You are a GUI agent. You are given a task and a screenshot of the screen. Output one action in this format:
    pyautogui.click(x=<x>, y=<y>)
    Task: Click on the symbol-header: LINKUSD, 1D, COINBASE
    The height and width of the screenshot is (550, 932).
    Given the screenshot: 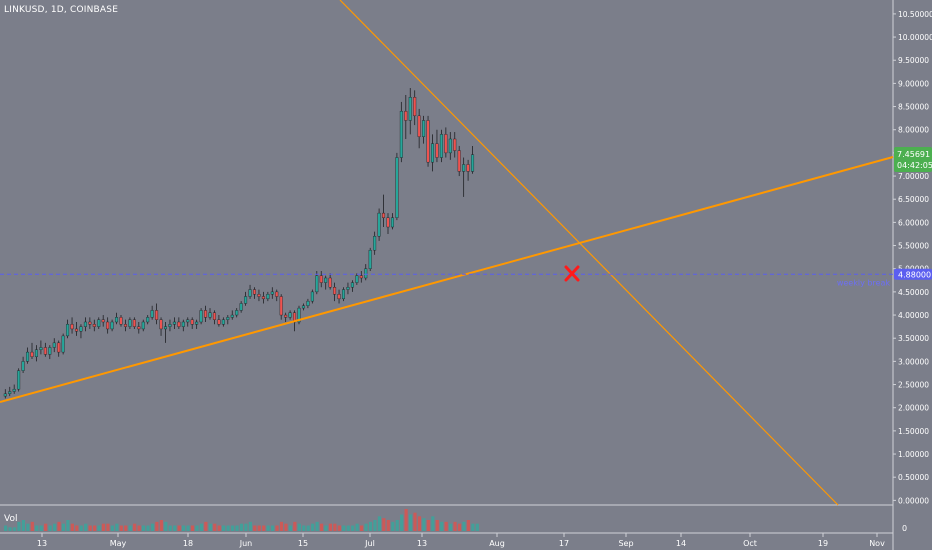 What is the action you would take?
    pyautogui.click(x=61, y=10)
    